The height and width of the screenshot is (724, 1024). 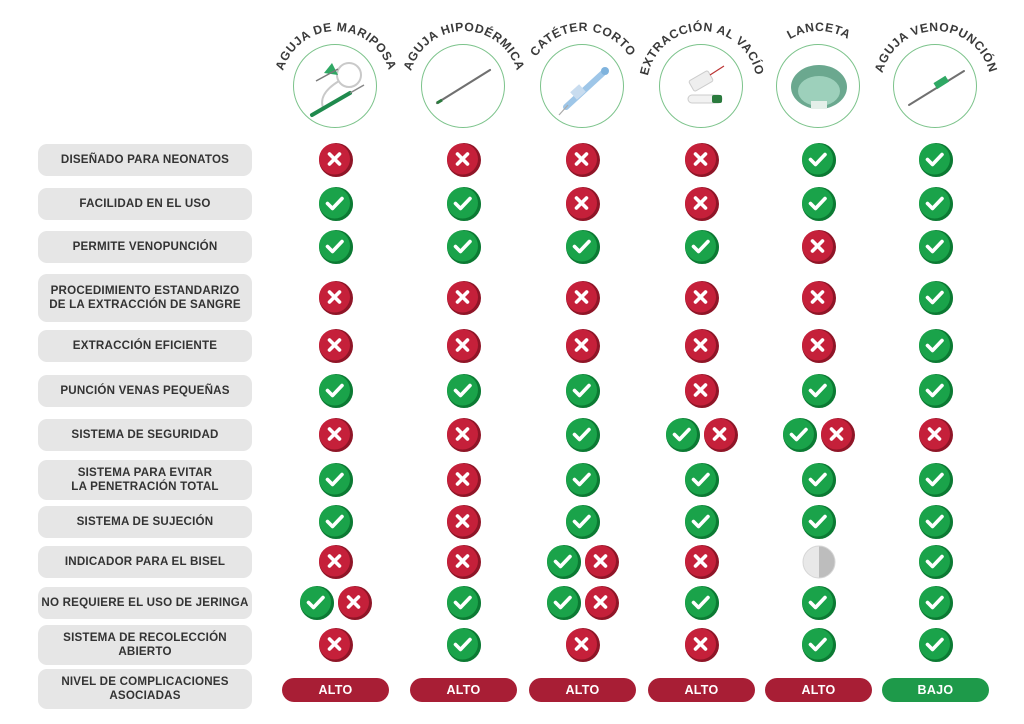 What do you see at coordinates (819, 562) in the screenshot?
I see `partial-icon` at bounding box center [819, 562].